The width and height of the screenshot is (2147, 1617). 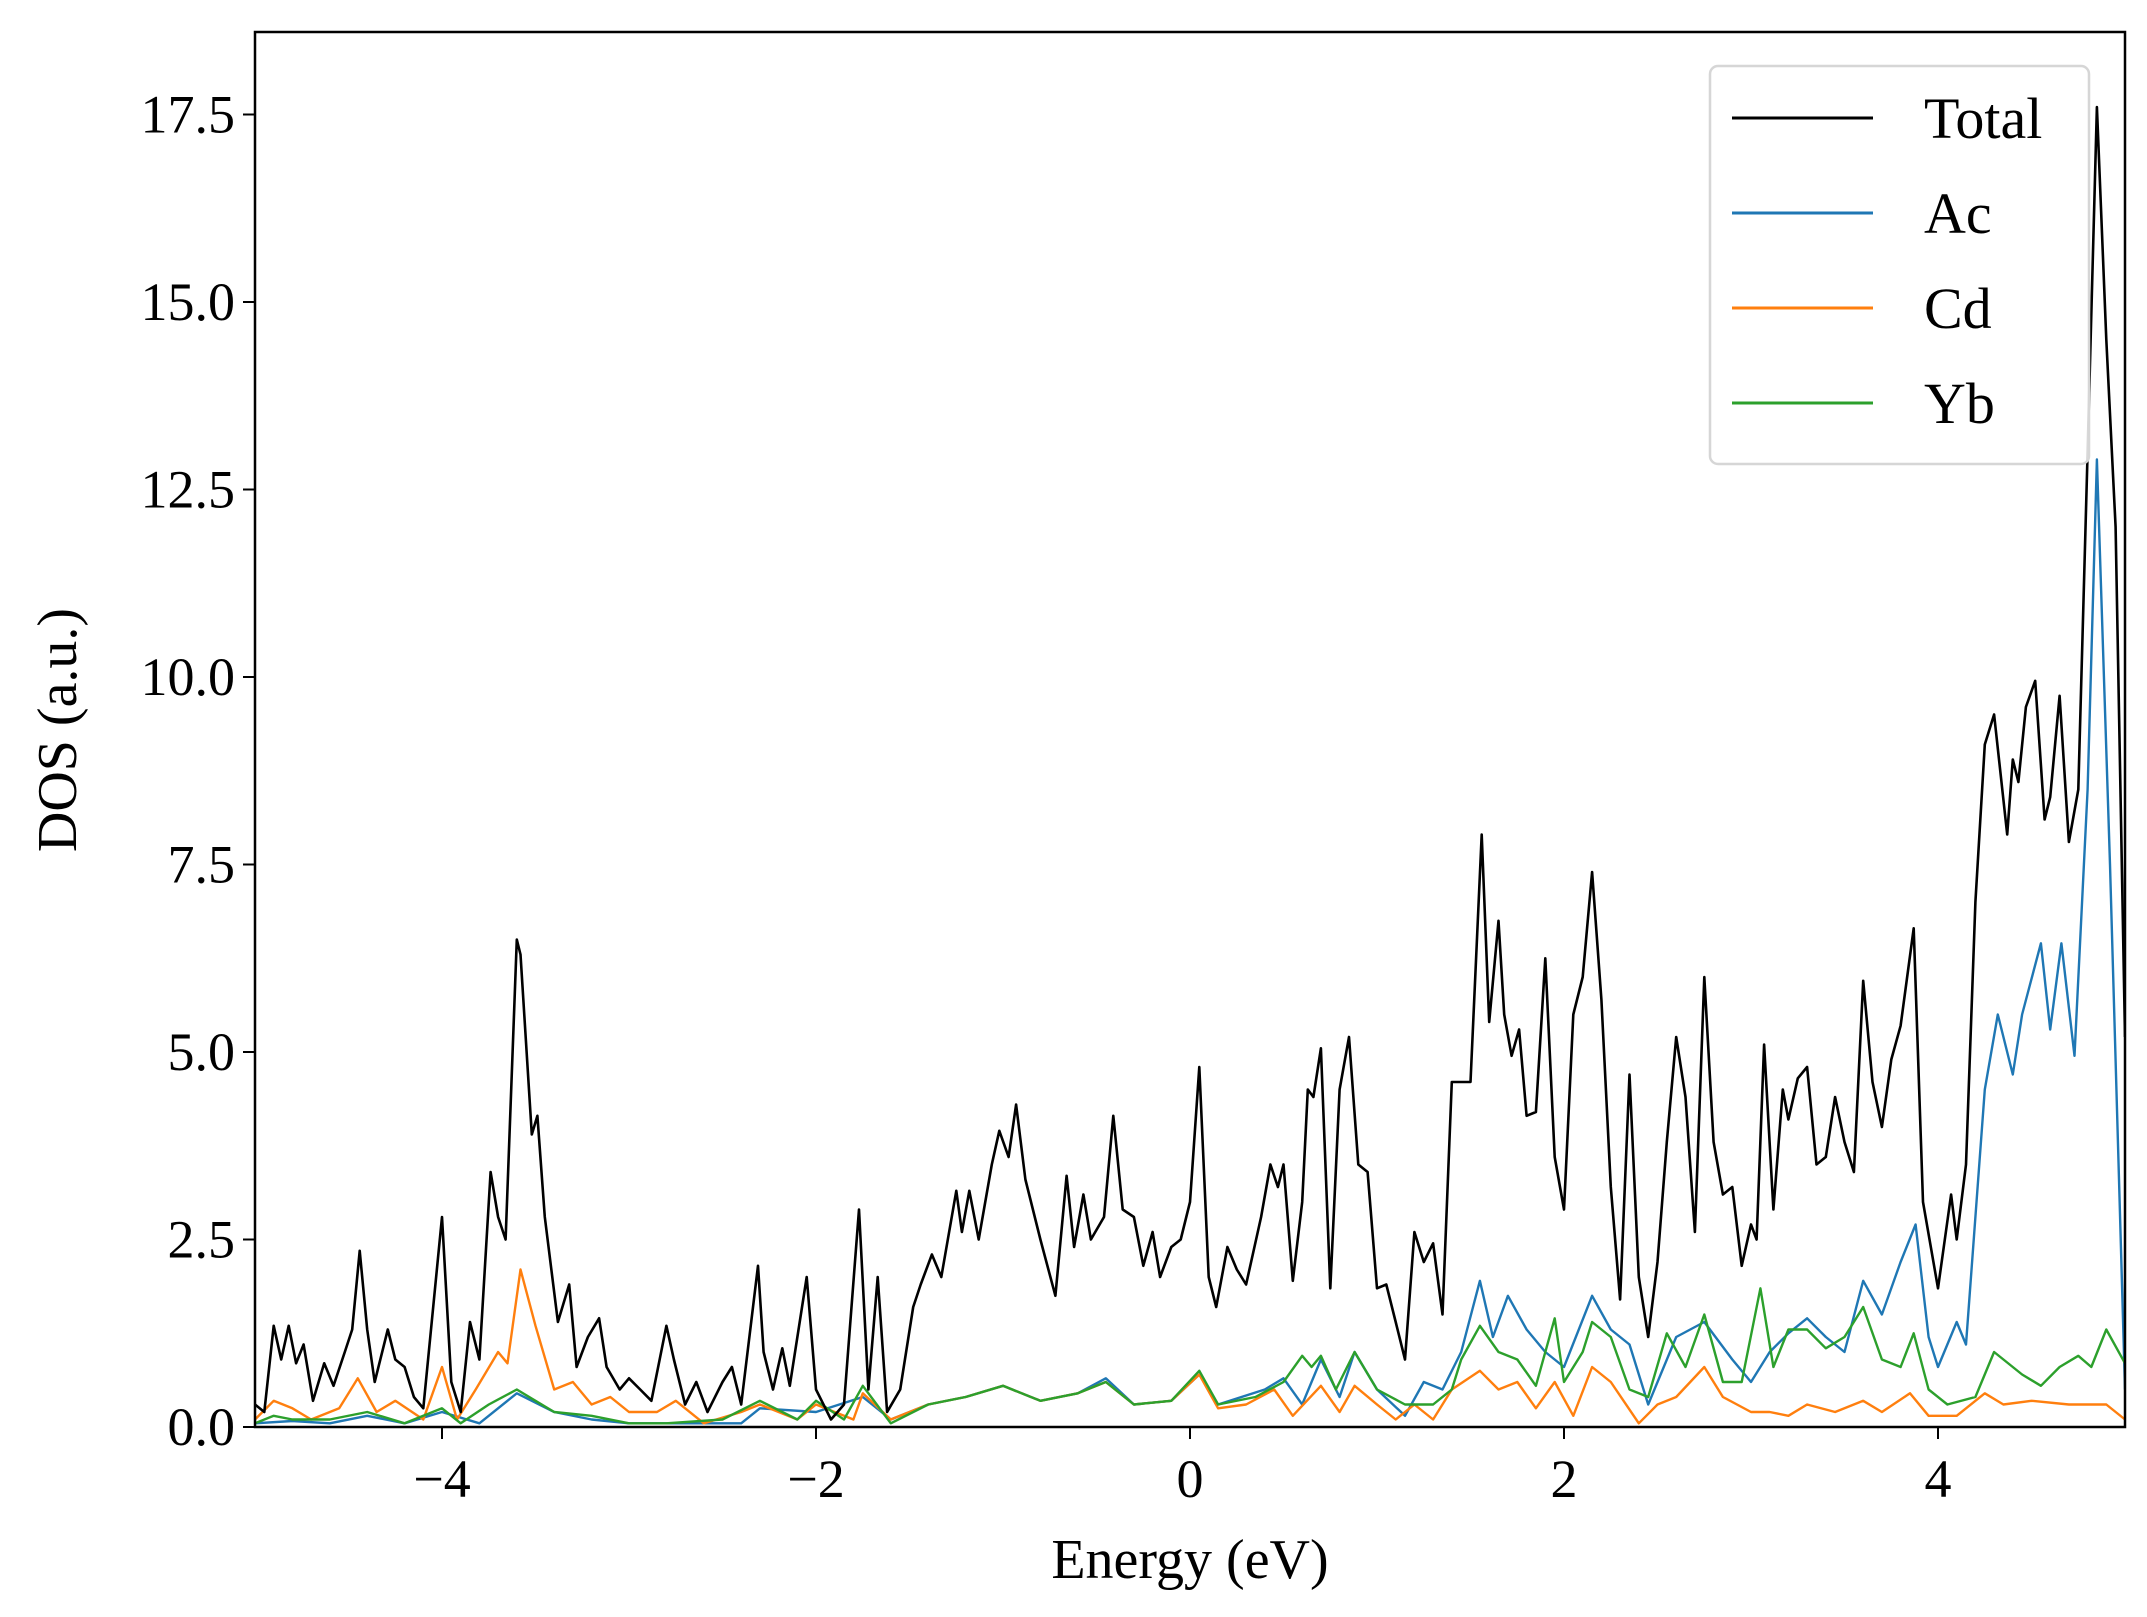 What do you see at coordinates (441, 1479) in the screenshot?
I see `x-tick-label: −4` at bounding box center [441, 1479].